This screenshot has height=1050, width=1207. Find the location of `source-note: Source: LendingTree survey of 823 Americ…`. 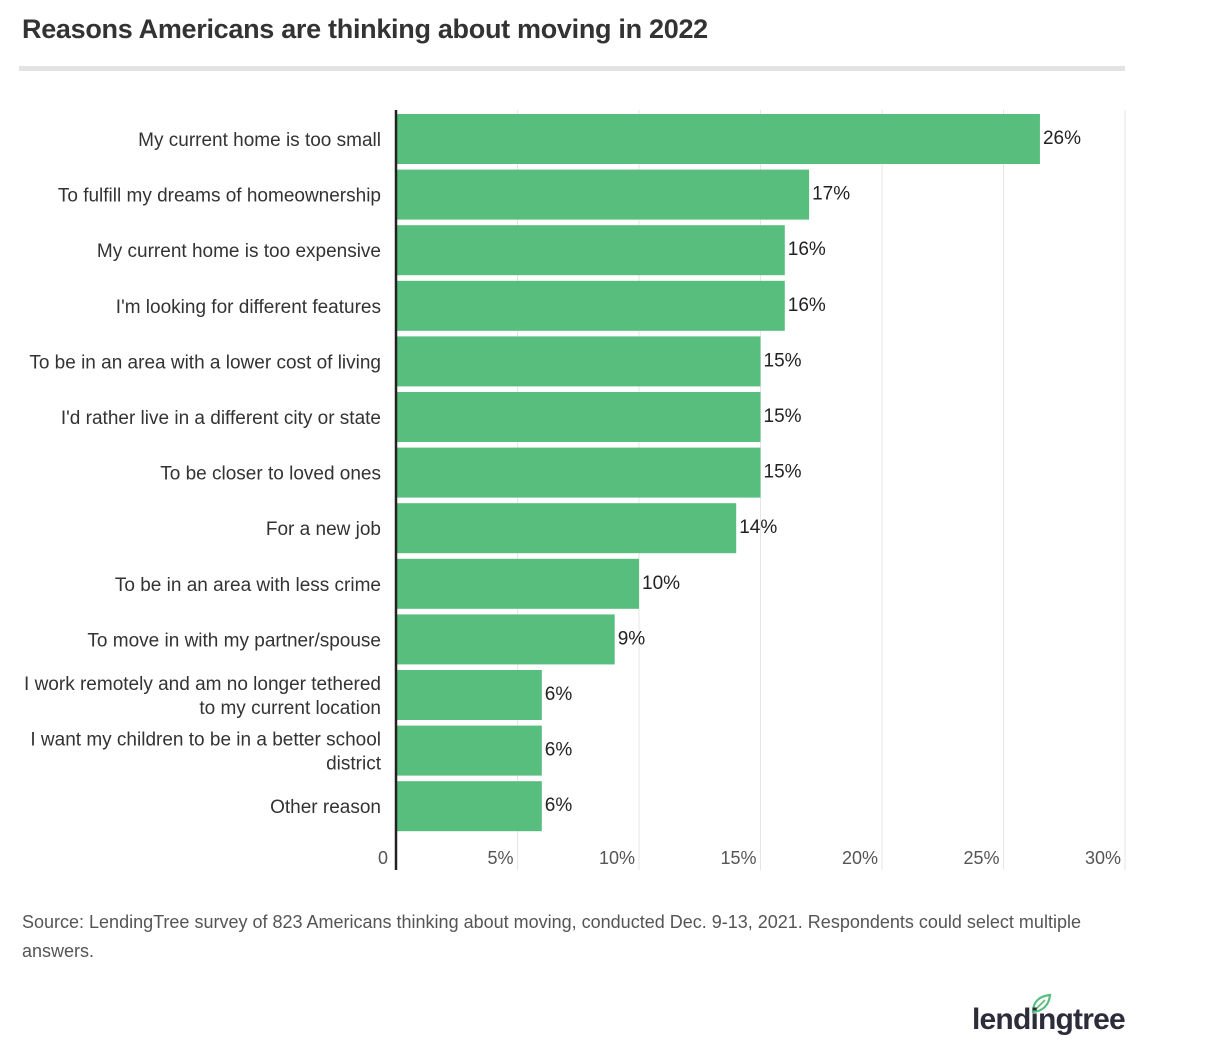

source-note: Source: LendingTree survey of 823 Americ… is located at coordinates (551, 936).